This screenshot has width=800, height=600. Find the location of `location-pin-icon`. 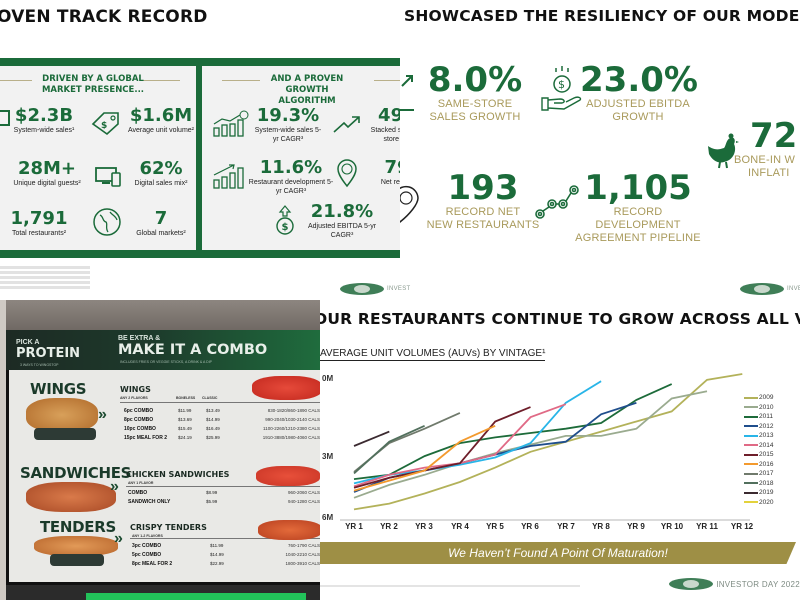

location-pin-icon is located at coordinates (409, 204).